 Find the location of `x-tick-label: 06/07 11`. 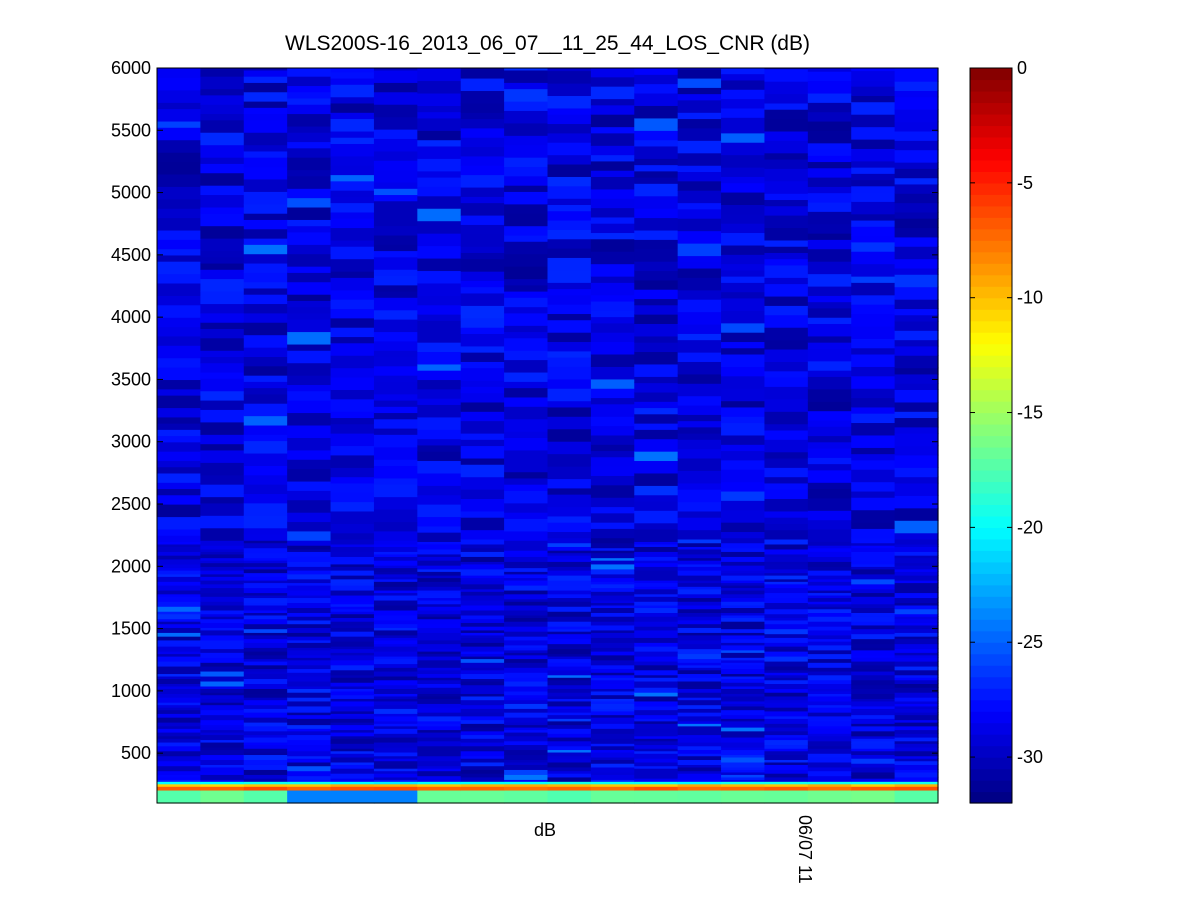

x-tick-label: 06/07 11 is located at coordinates (805, 849).